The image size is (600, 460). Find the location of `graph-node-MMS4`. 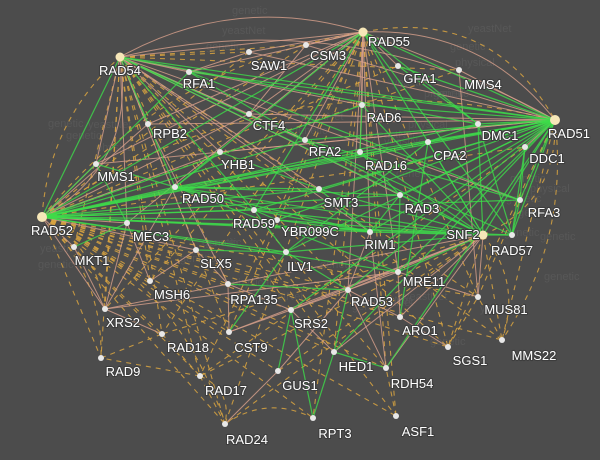

graph-node-MMS4 is located at coordinates (459, 70).